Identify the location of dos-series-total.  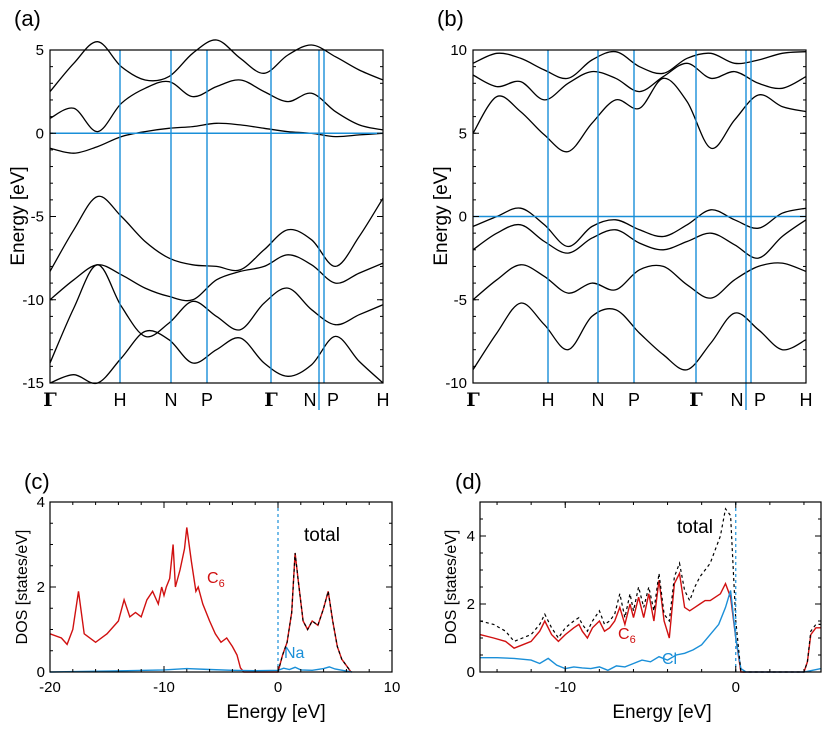
(650, 590).